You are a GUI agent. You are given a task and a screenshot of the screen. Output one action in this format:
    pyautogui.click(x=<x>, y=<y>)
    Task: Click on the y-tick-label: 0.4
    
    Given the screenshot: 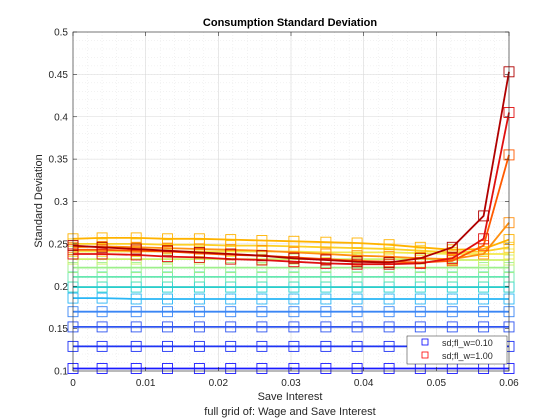 What is the action you would take?
    pyautogui.click(x=61, y=117)
    